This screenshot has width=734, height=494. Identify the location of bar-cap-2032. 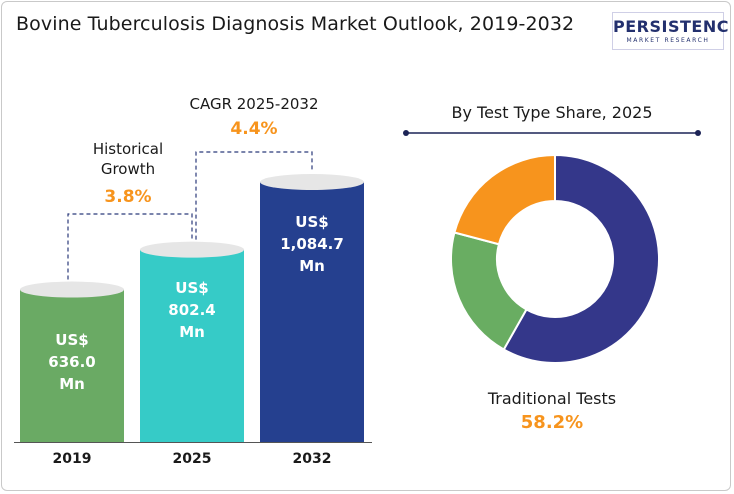
(312, 182).